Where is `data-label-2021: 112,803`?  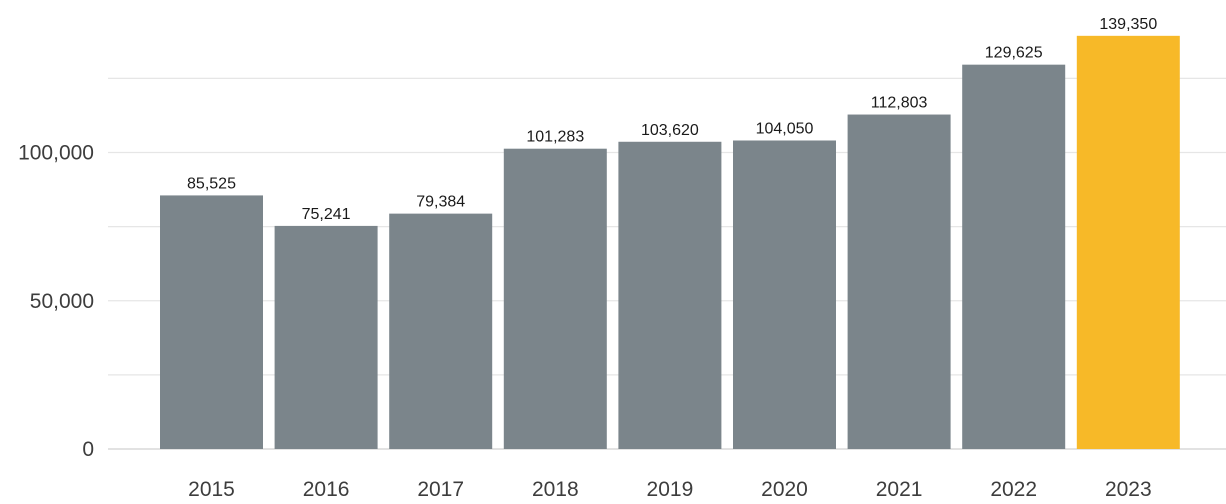
data-label-2021: 112,803 is located at coordinates (899, 103).